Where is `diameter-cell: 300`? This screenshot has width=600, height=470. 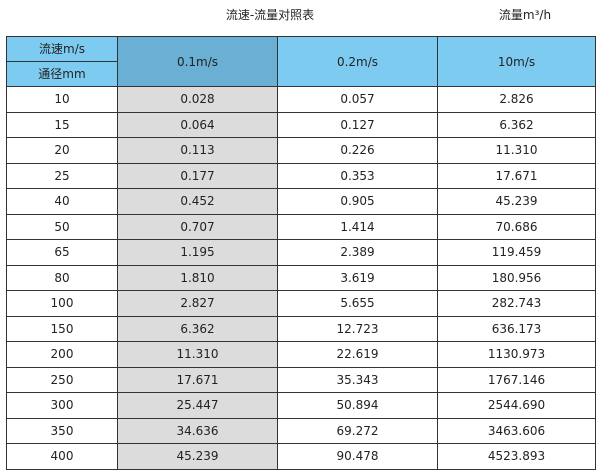
diameter-cell: 300 is located at coordinates (62, 405).